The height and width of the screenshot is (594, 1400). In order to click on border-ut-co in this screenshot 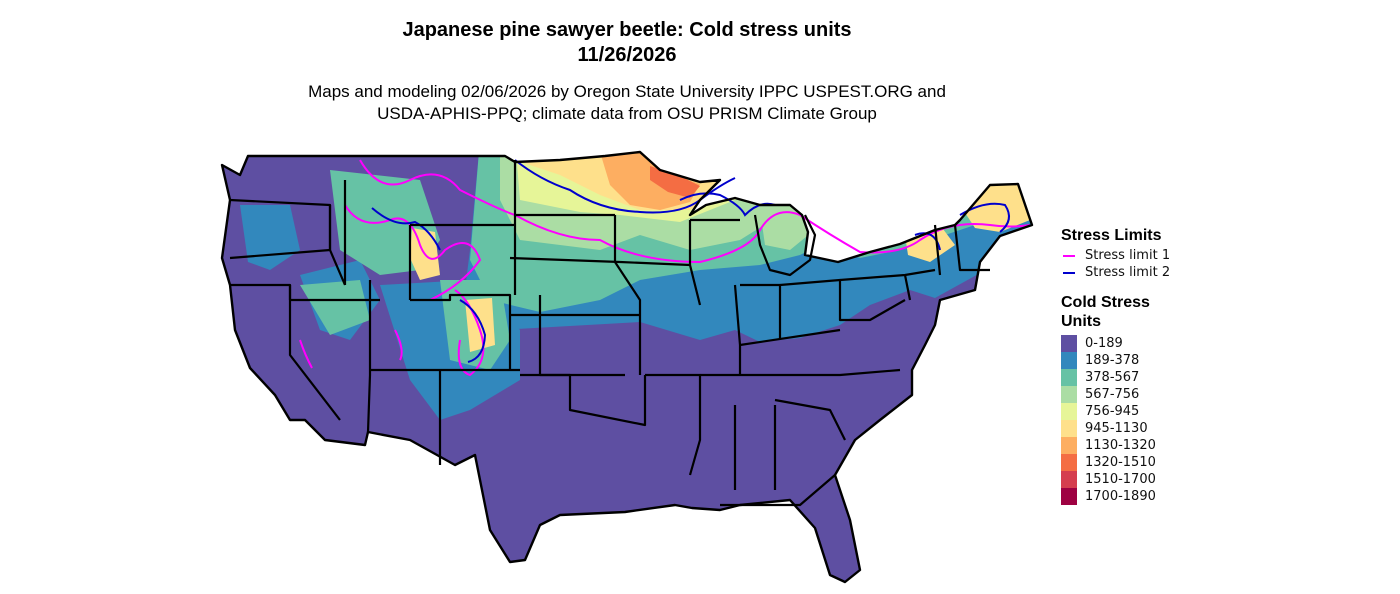, I will do `click(461, 331)`.